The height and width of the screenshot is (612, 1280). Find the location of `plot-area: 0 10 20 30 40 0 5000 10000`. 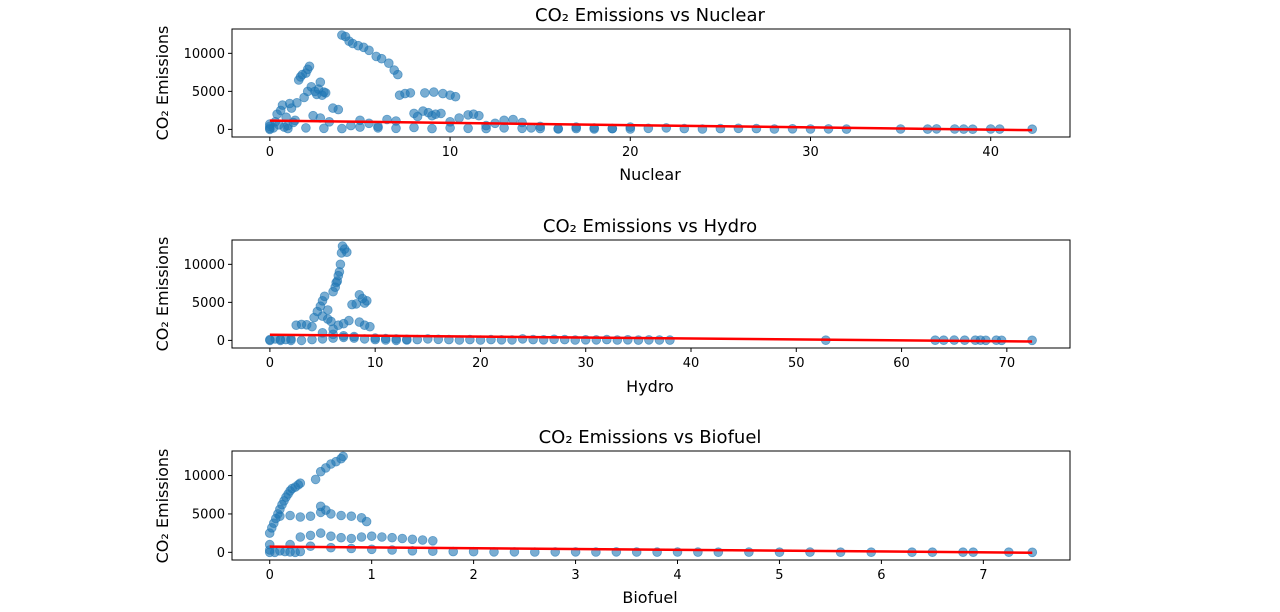

plot-area: 0 10 20 30 40 0 5000 10000 is located at coordinates (627, 94).